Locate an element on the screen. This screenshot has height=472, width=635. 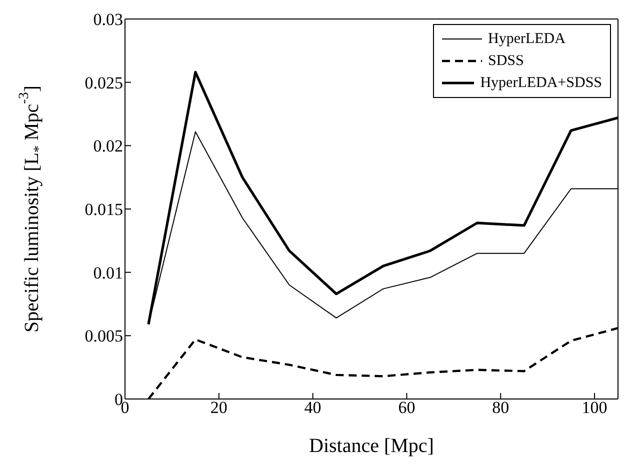
x-tick-label: 20 is located at coordinates (219, 408).